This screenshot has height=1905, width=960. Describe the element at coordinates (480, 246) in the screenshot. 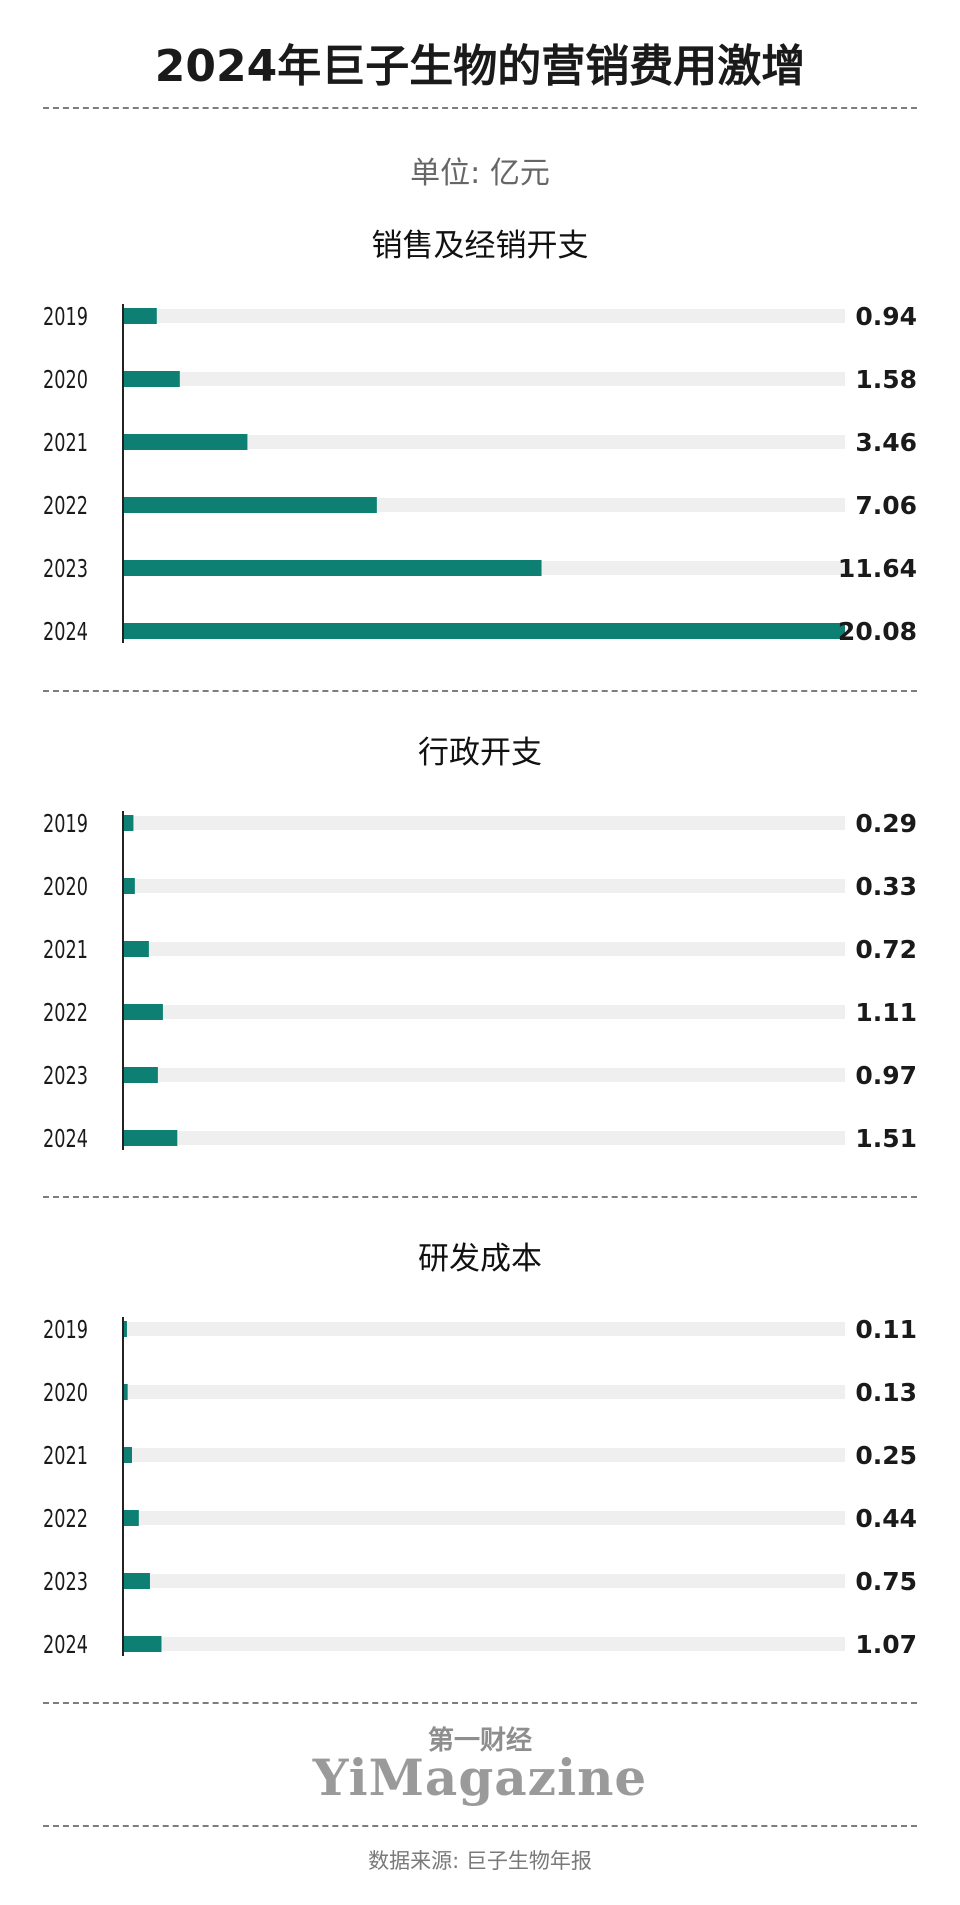

I see `chart-title-sales: 销售及经销开支` at that location.